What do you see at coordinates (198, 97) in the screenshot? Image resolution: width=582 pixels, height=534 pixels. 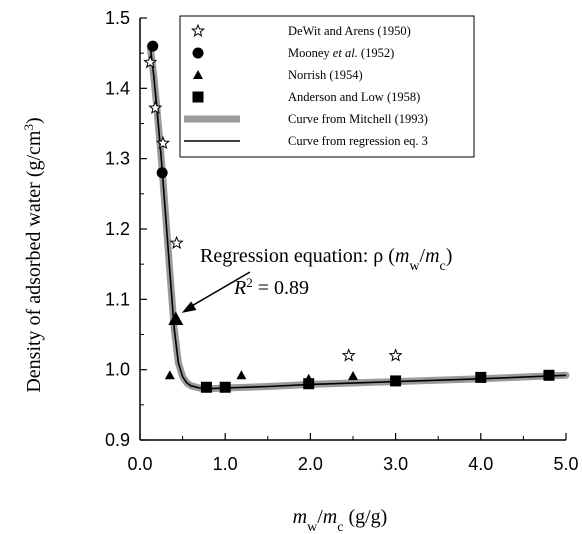 I see `legend-swatch-square` at bounding box center [198, 97].